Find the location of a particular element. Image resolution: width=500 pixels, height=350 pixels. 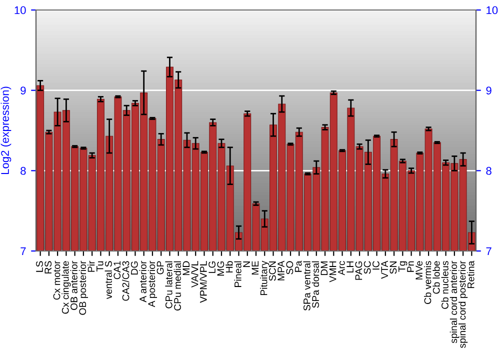

x-tick-label: OB anterior is located at coordinates (74, 285).